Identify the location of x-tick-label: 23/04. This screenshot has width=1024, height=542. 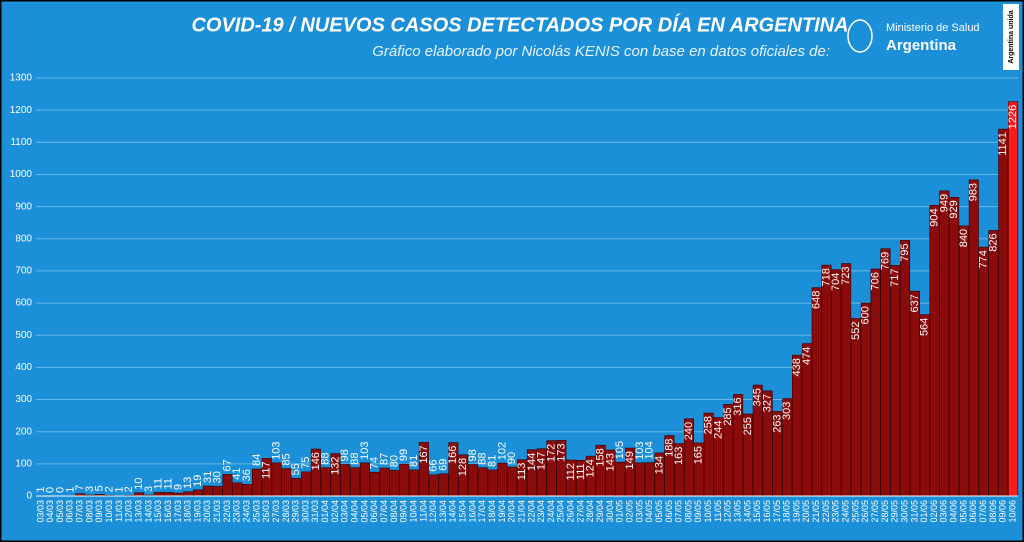
(541, 511).